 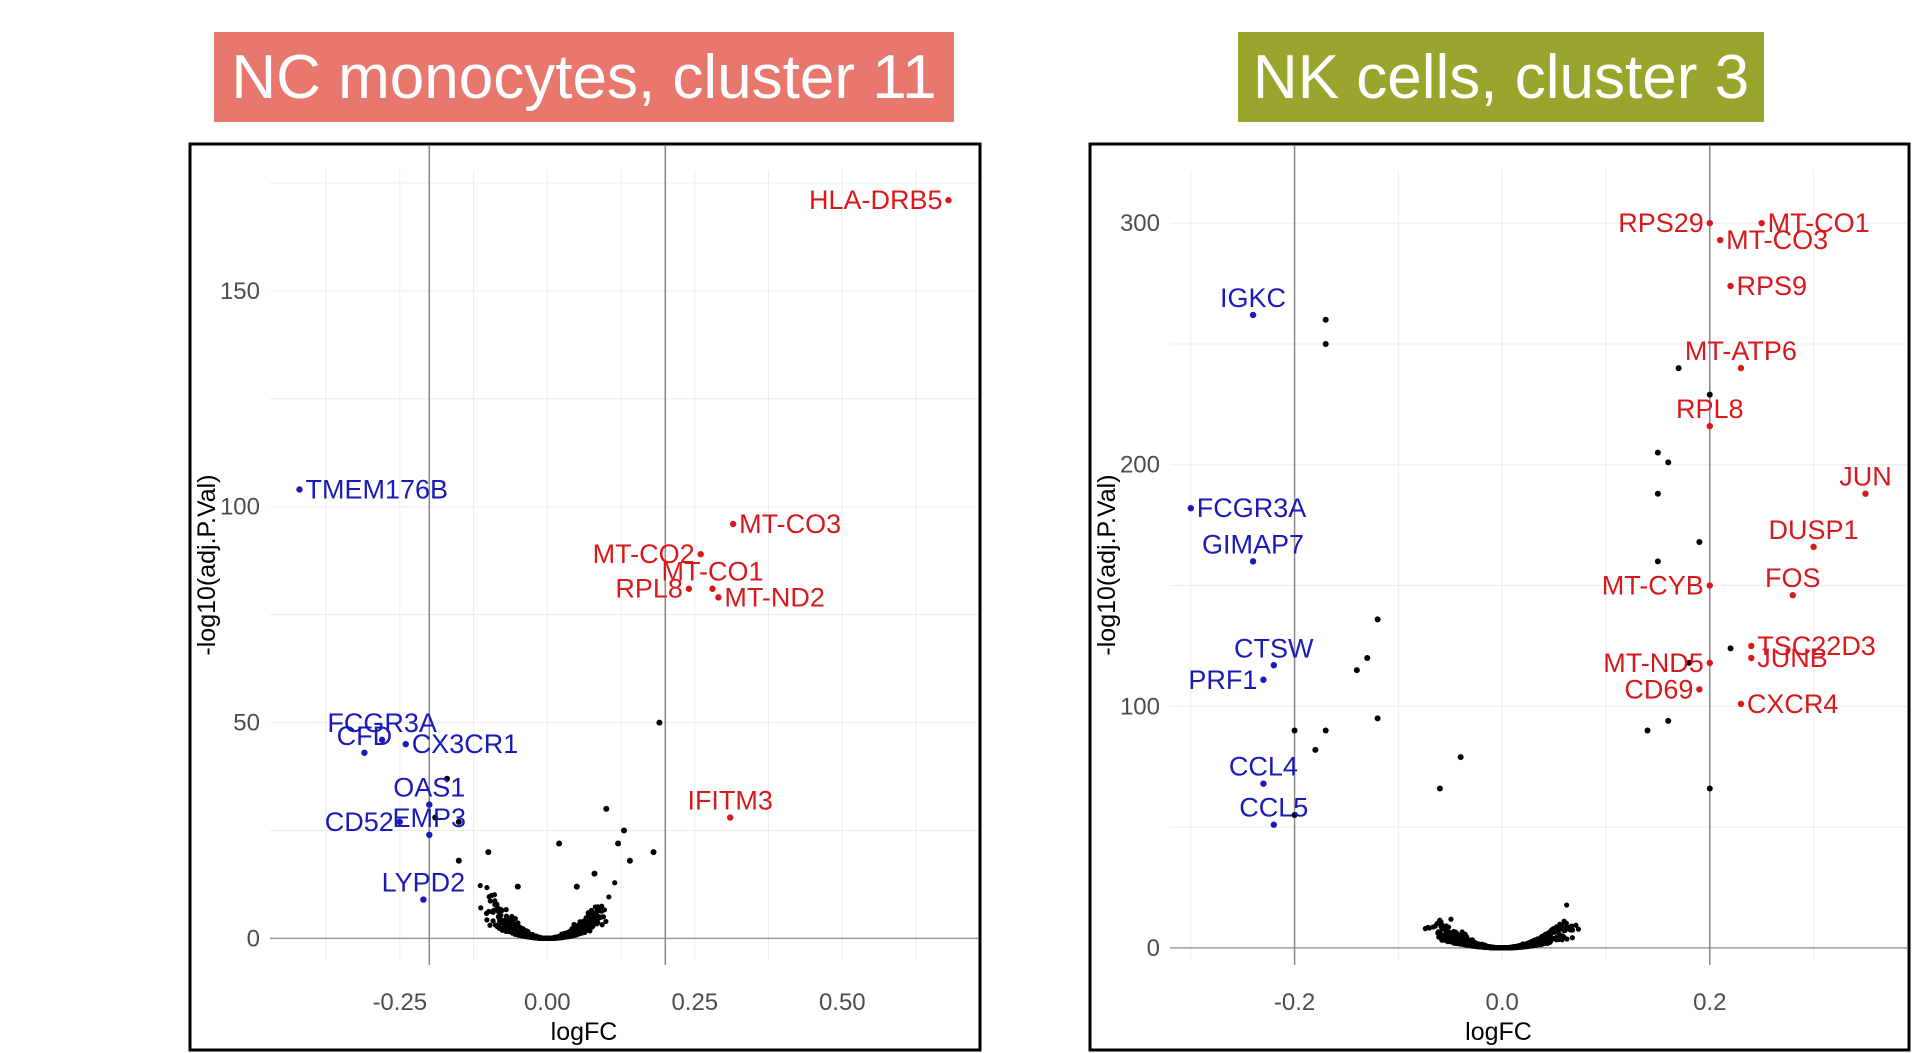 I want to click on gene-label-igkc: IGKC, so click(x=1253, y=298).